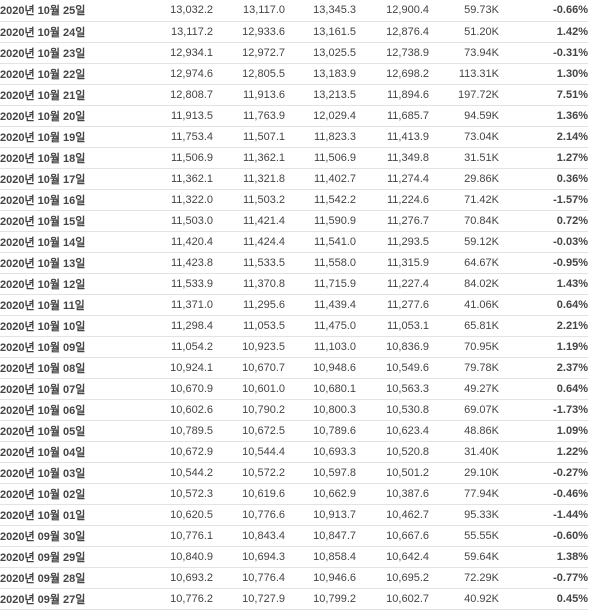 The image size is (599, 610). I want to click on close-price-cell: 11,423.8, so click(159, 263).